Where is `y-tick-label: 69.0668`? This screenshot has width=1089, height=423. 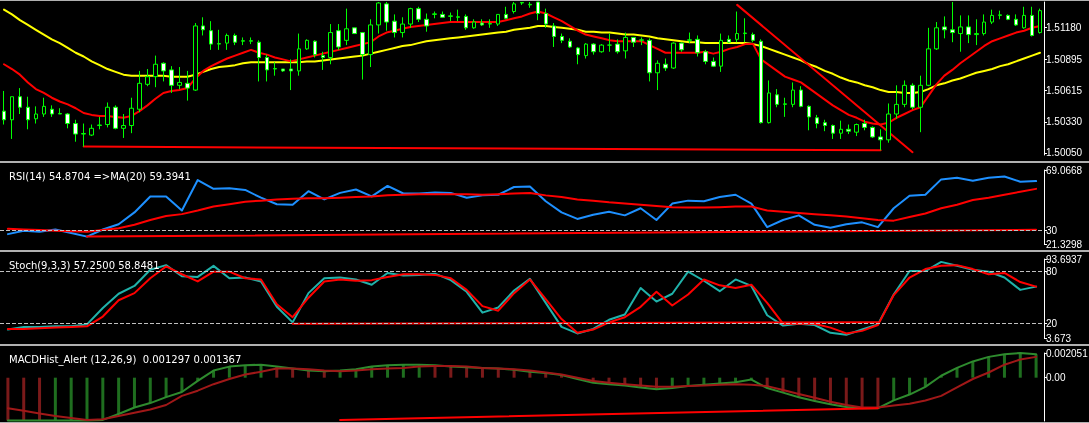
y-tick-label: 69.0668 is located at coordinates (1064, 170).